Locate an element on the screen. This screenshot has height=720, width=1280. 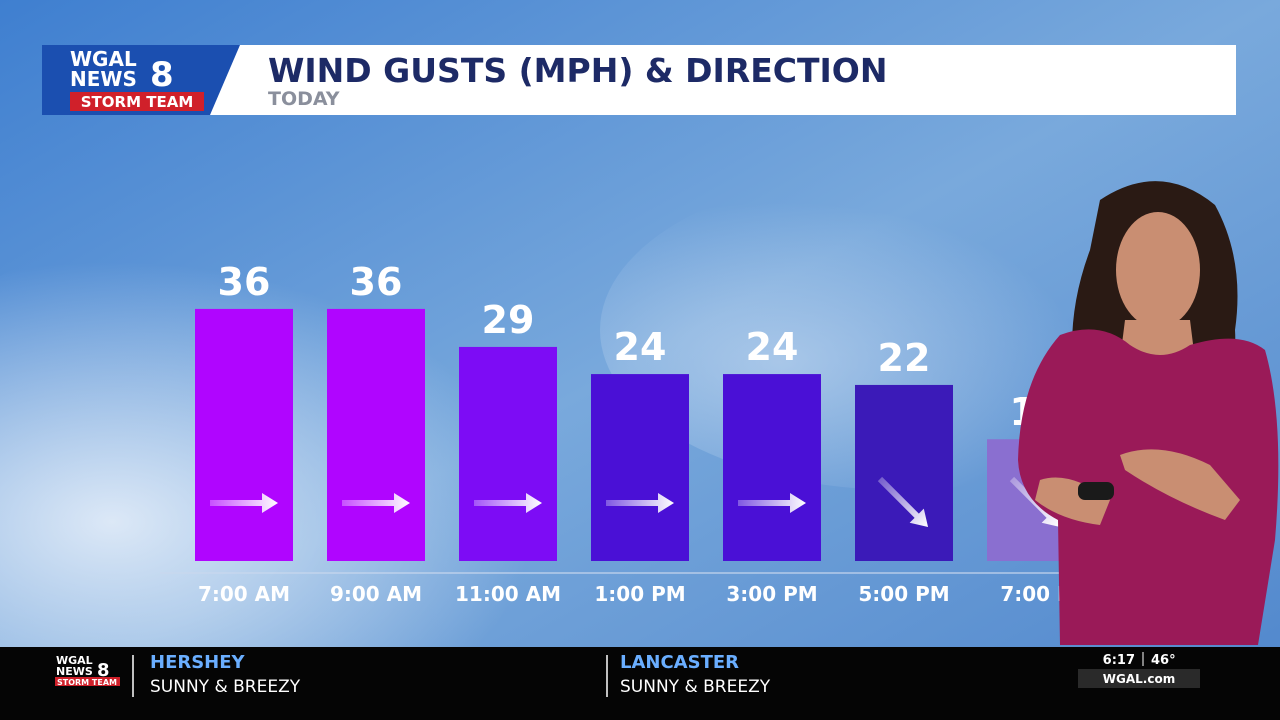
x-tick-label: 9:00 AM is located at coordinates (376, 594).